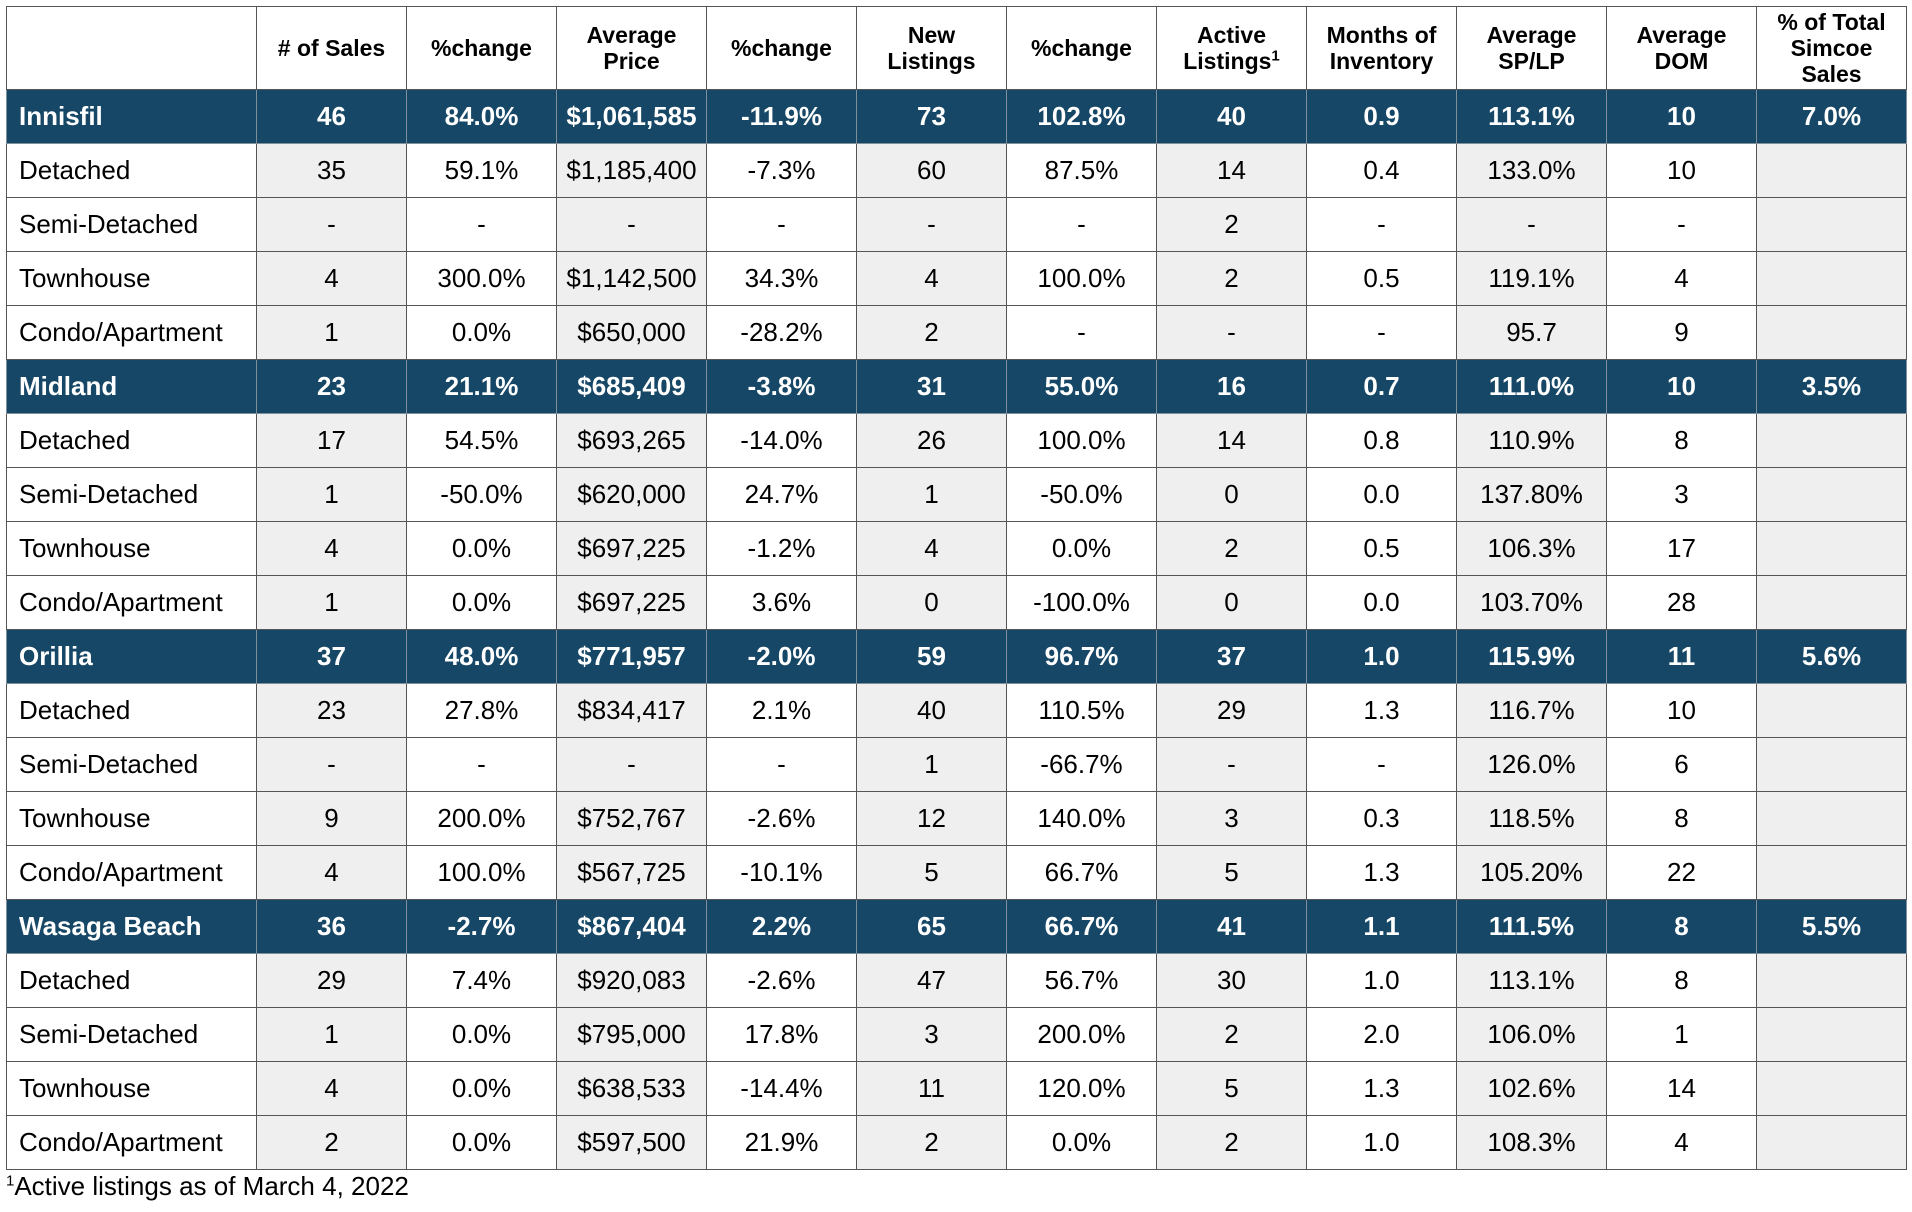 The height and width of the screenshot is (1212, 1912). I want to click on table-cell: 95.7, so click(1531, 332).